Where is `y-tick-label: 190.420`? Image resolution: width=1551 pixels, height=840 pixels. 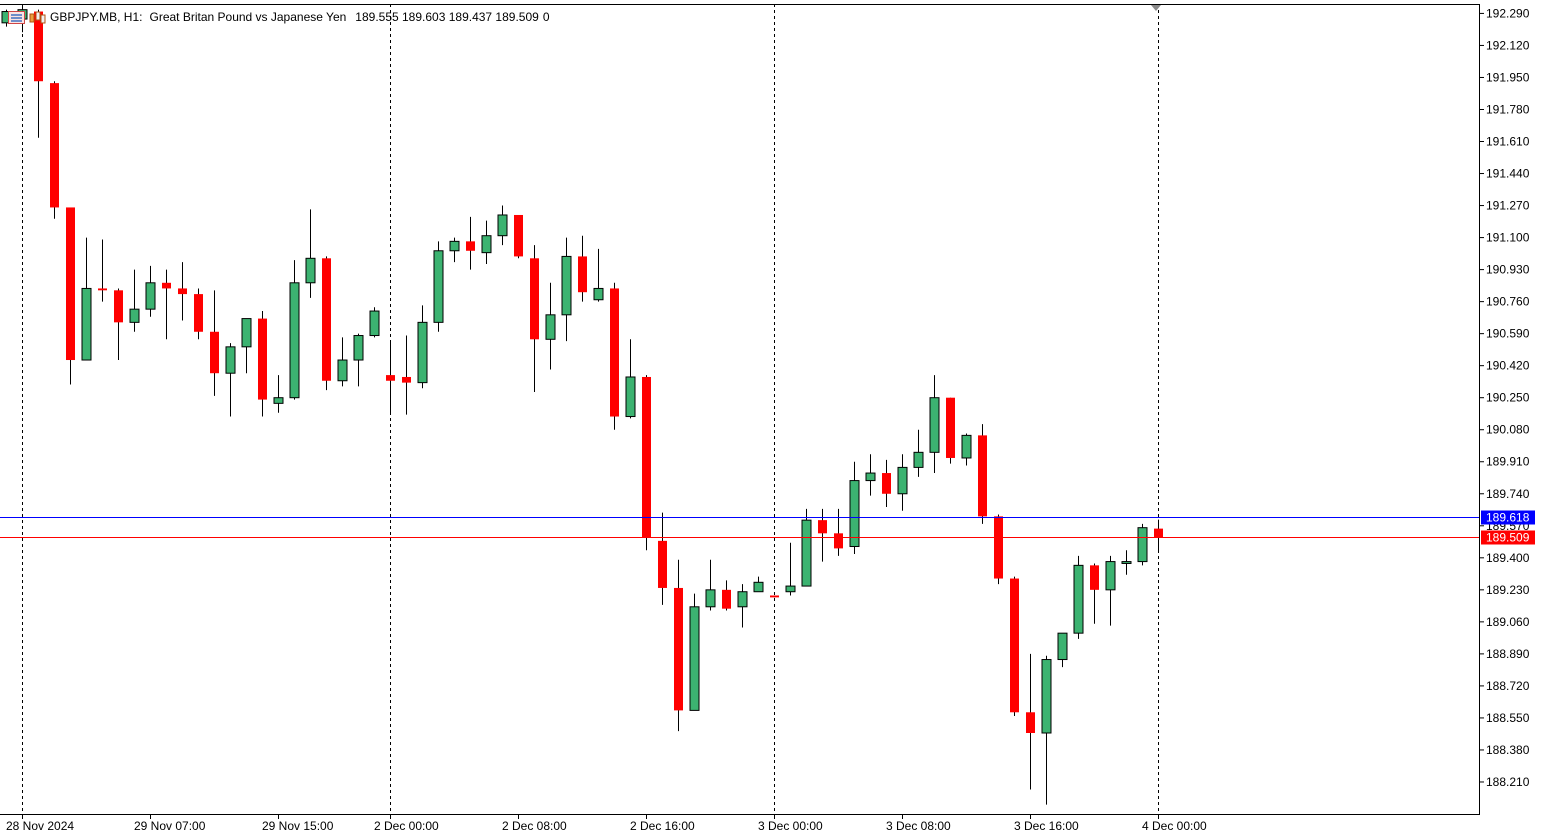
y-tick-label: 190.420 is located at coordinates (1508, 366).